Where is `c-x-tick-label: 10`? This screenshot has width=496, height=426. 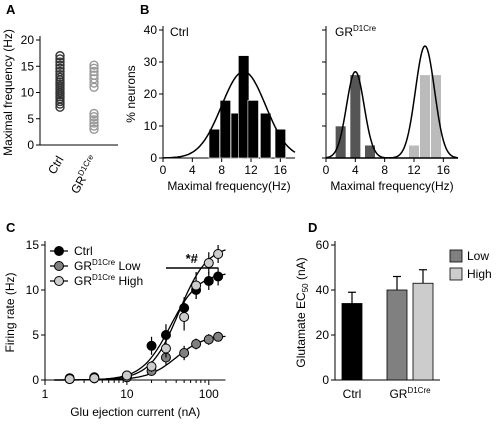
c-x-tick-label: 10 is located at coordinates (127, 394).